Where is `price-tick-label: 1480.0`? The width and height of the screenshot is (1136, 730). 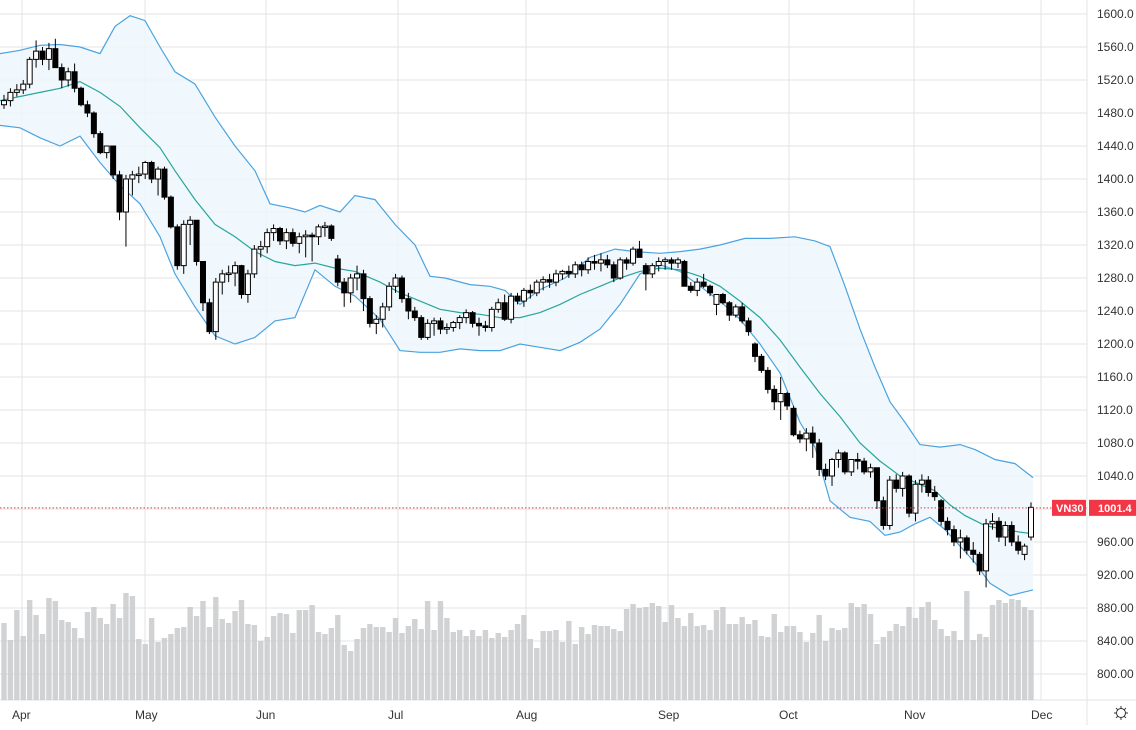 price-tick-label: 1480.0 is located at coordinates (1115, 113).